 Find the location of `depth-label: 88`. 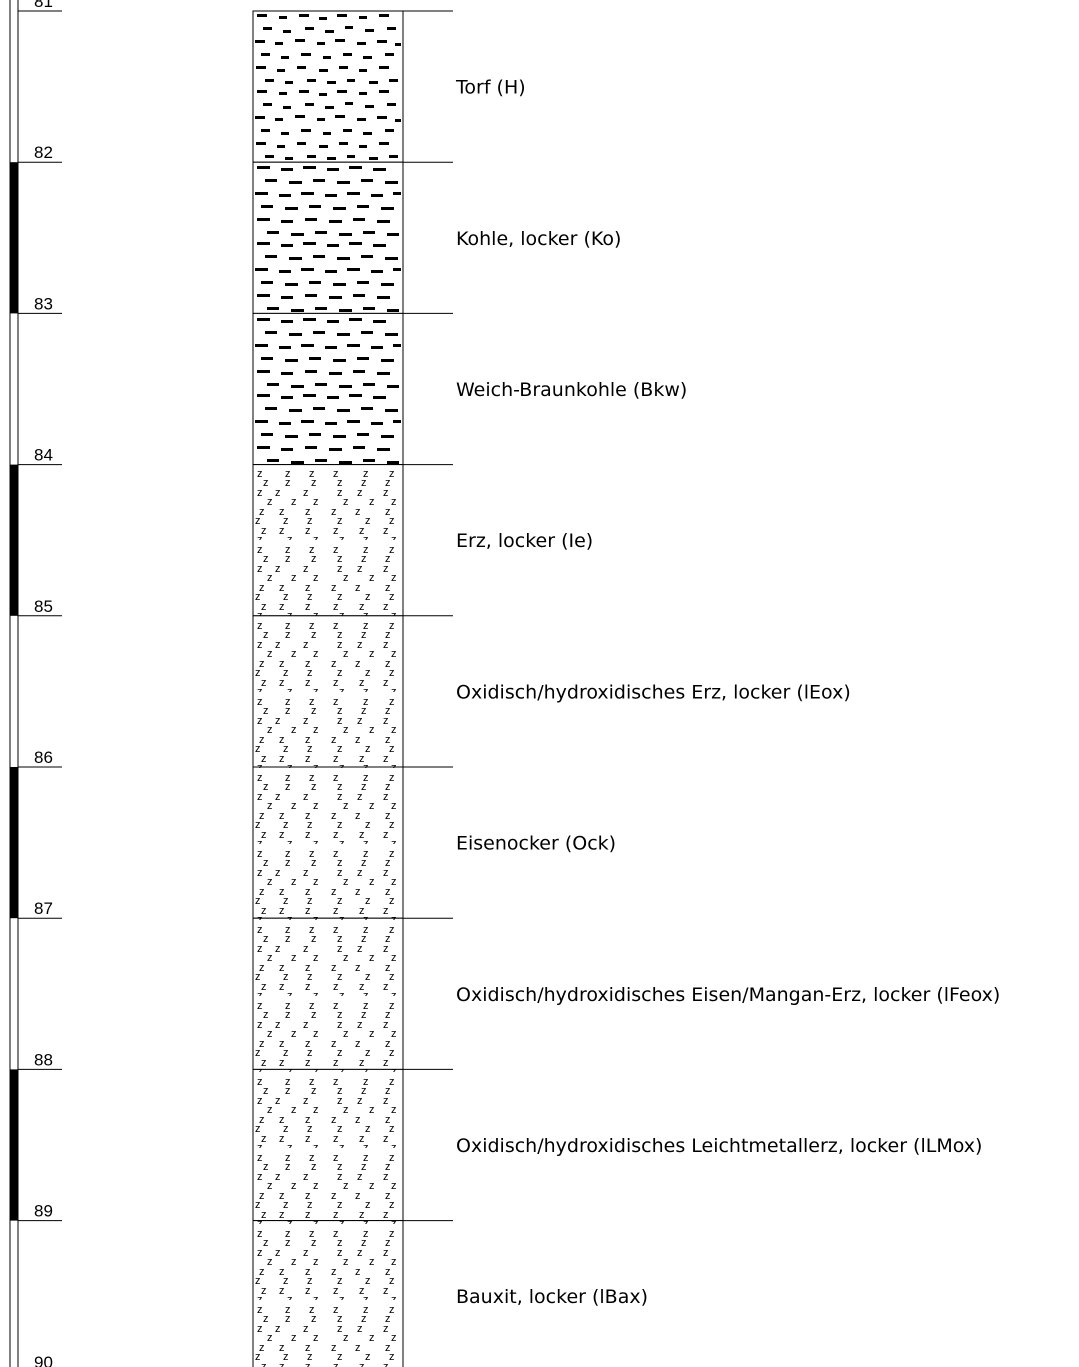

depth-label: 88 is located at coordinates (43, 1059).